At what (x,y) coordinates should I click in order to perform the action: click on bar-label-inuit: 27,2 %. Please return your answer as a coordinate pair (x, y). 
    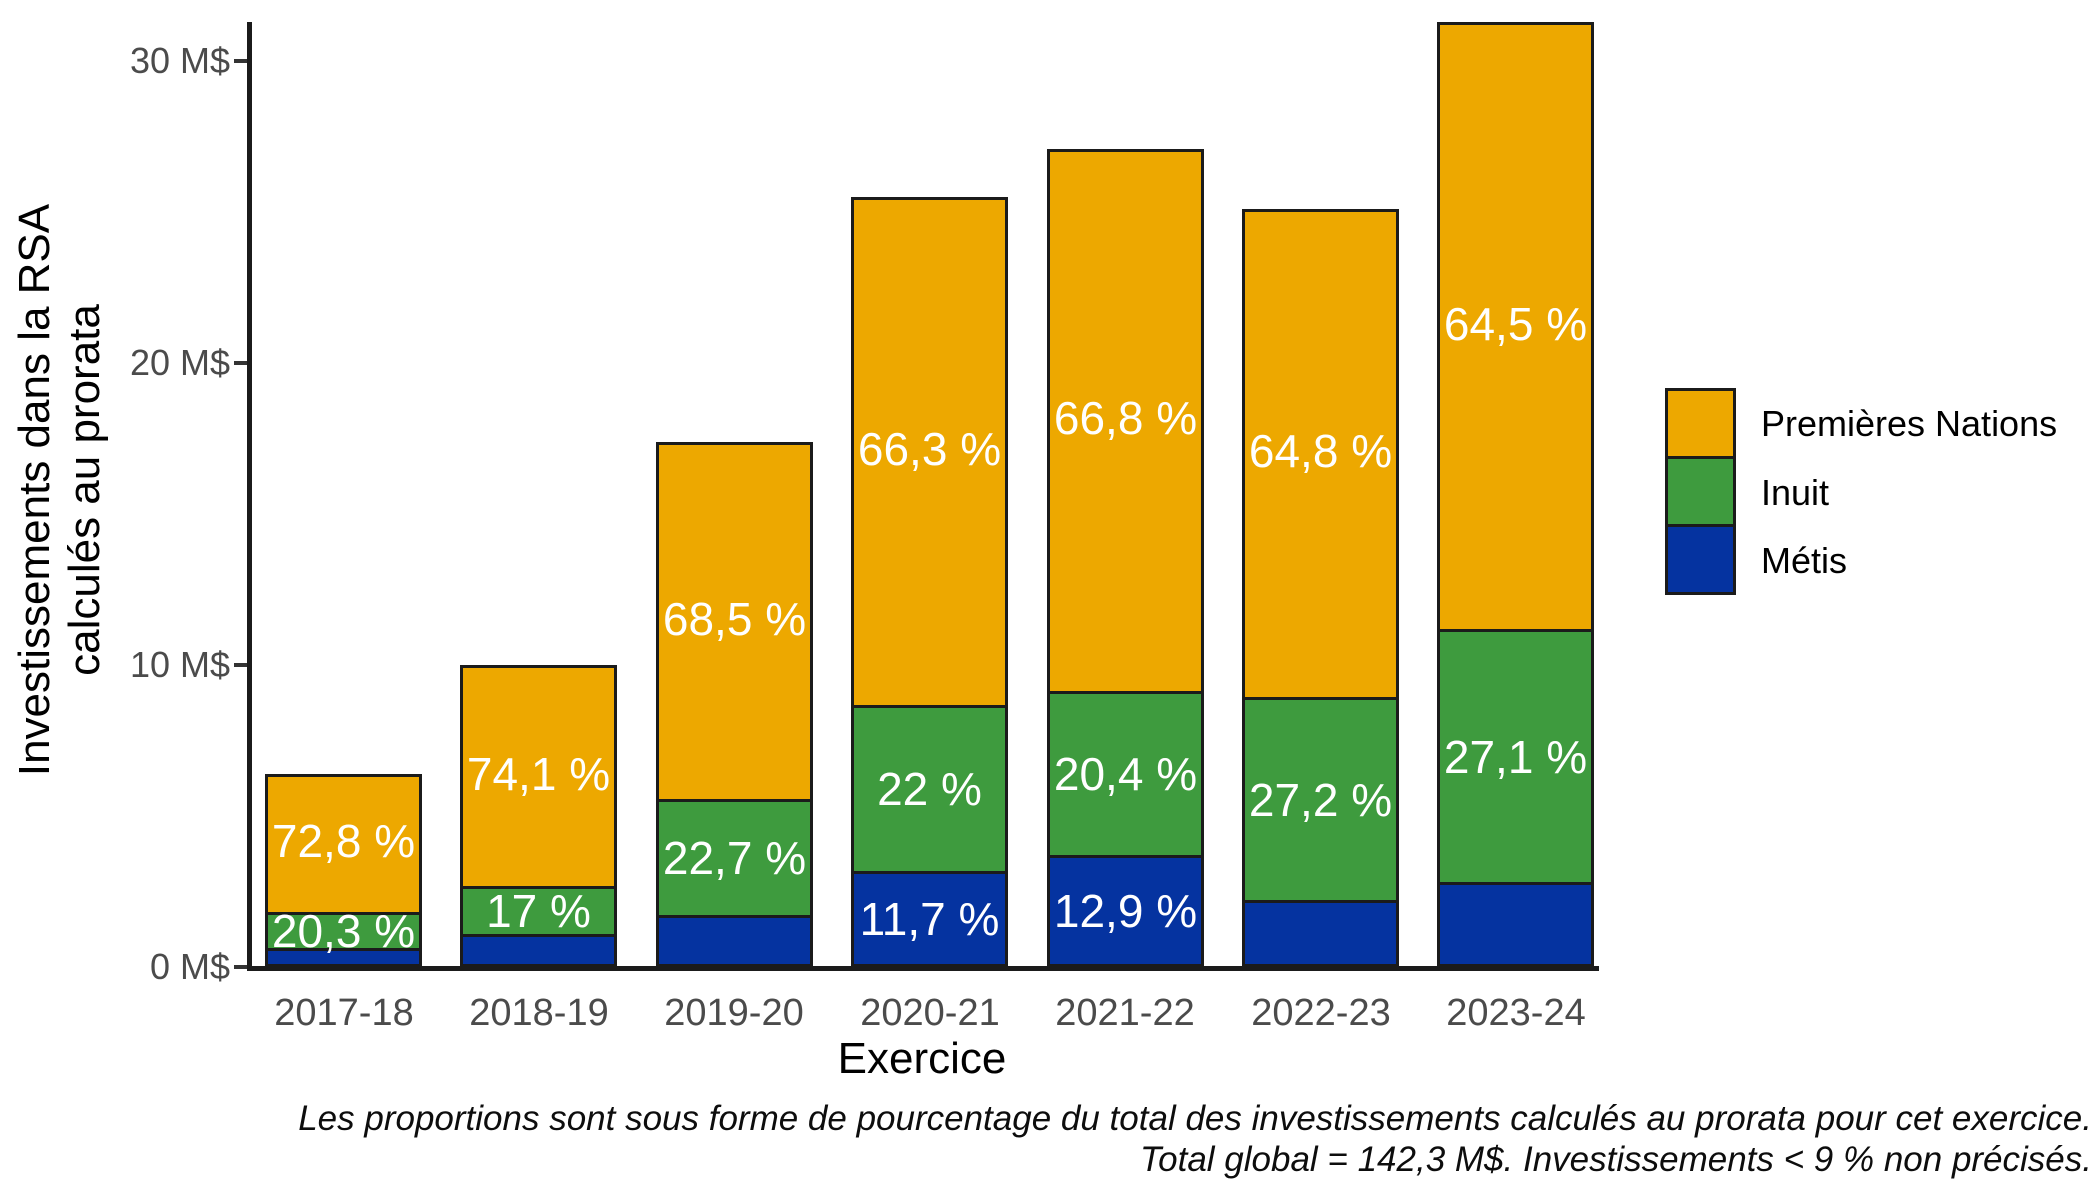
    Looking at the image, I should click on (1320, 800).